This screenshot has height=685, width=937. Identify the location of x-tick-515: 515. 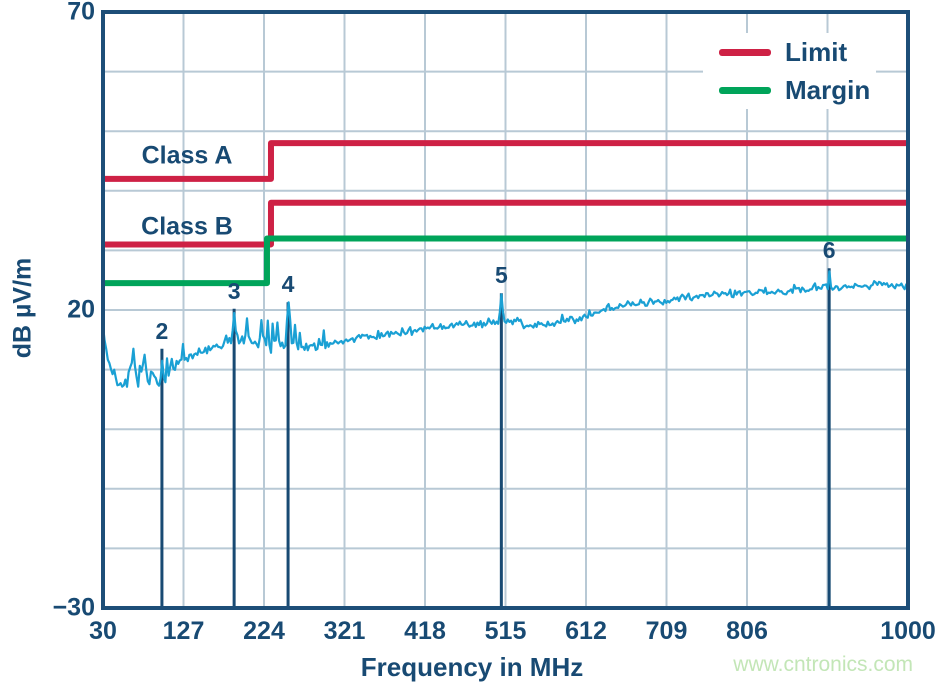
(505, 631).